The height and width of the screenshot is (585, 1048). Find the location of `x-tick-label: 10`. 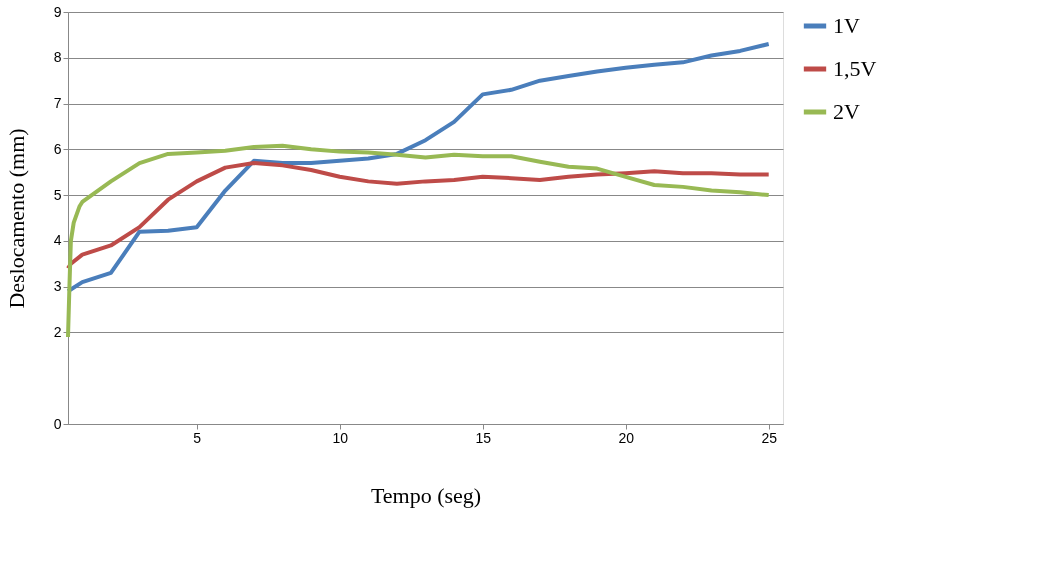

x-tick-label: 10 is located at coordinates (340, 437).